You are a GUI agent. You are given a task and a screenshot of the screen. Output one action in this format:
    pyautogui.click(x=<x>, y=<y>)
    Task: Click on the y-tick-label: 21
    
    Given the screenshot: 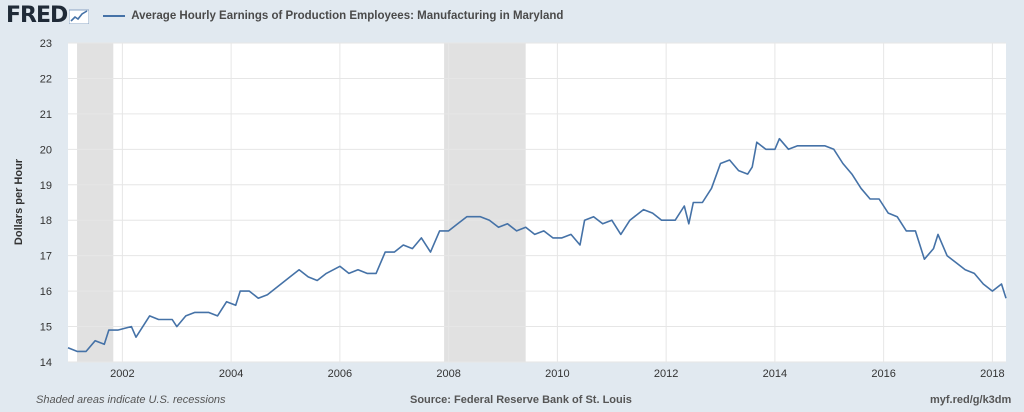 What is the action you would take?
    pyautogui.click(x=46, y=115)
    